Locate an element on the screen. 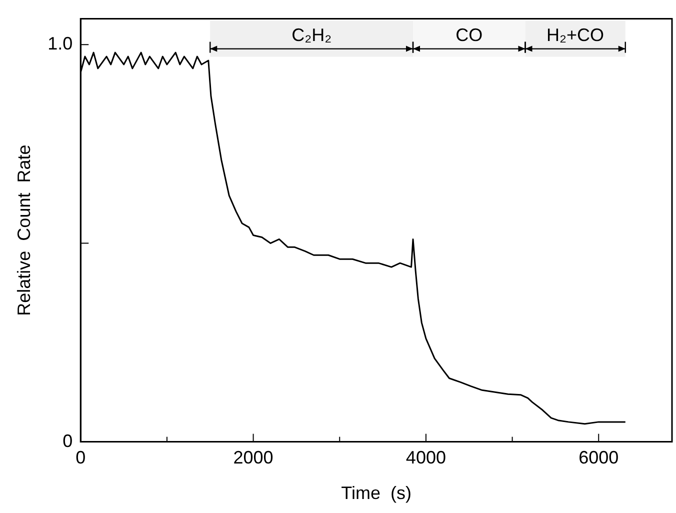 The image size is (676, 513). band-label: CO is located at coordinates (469, 34).